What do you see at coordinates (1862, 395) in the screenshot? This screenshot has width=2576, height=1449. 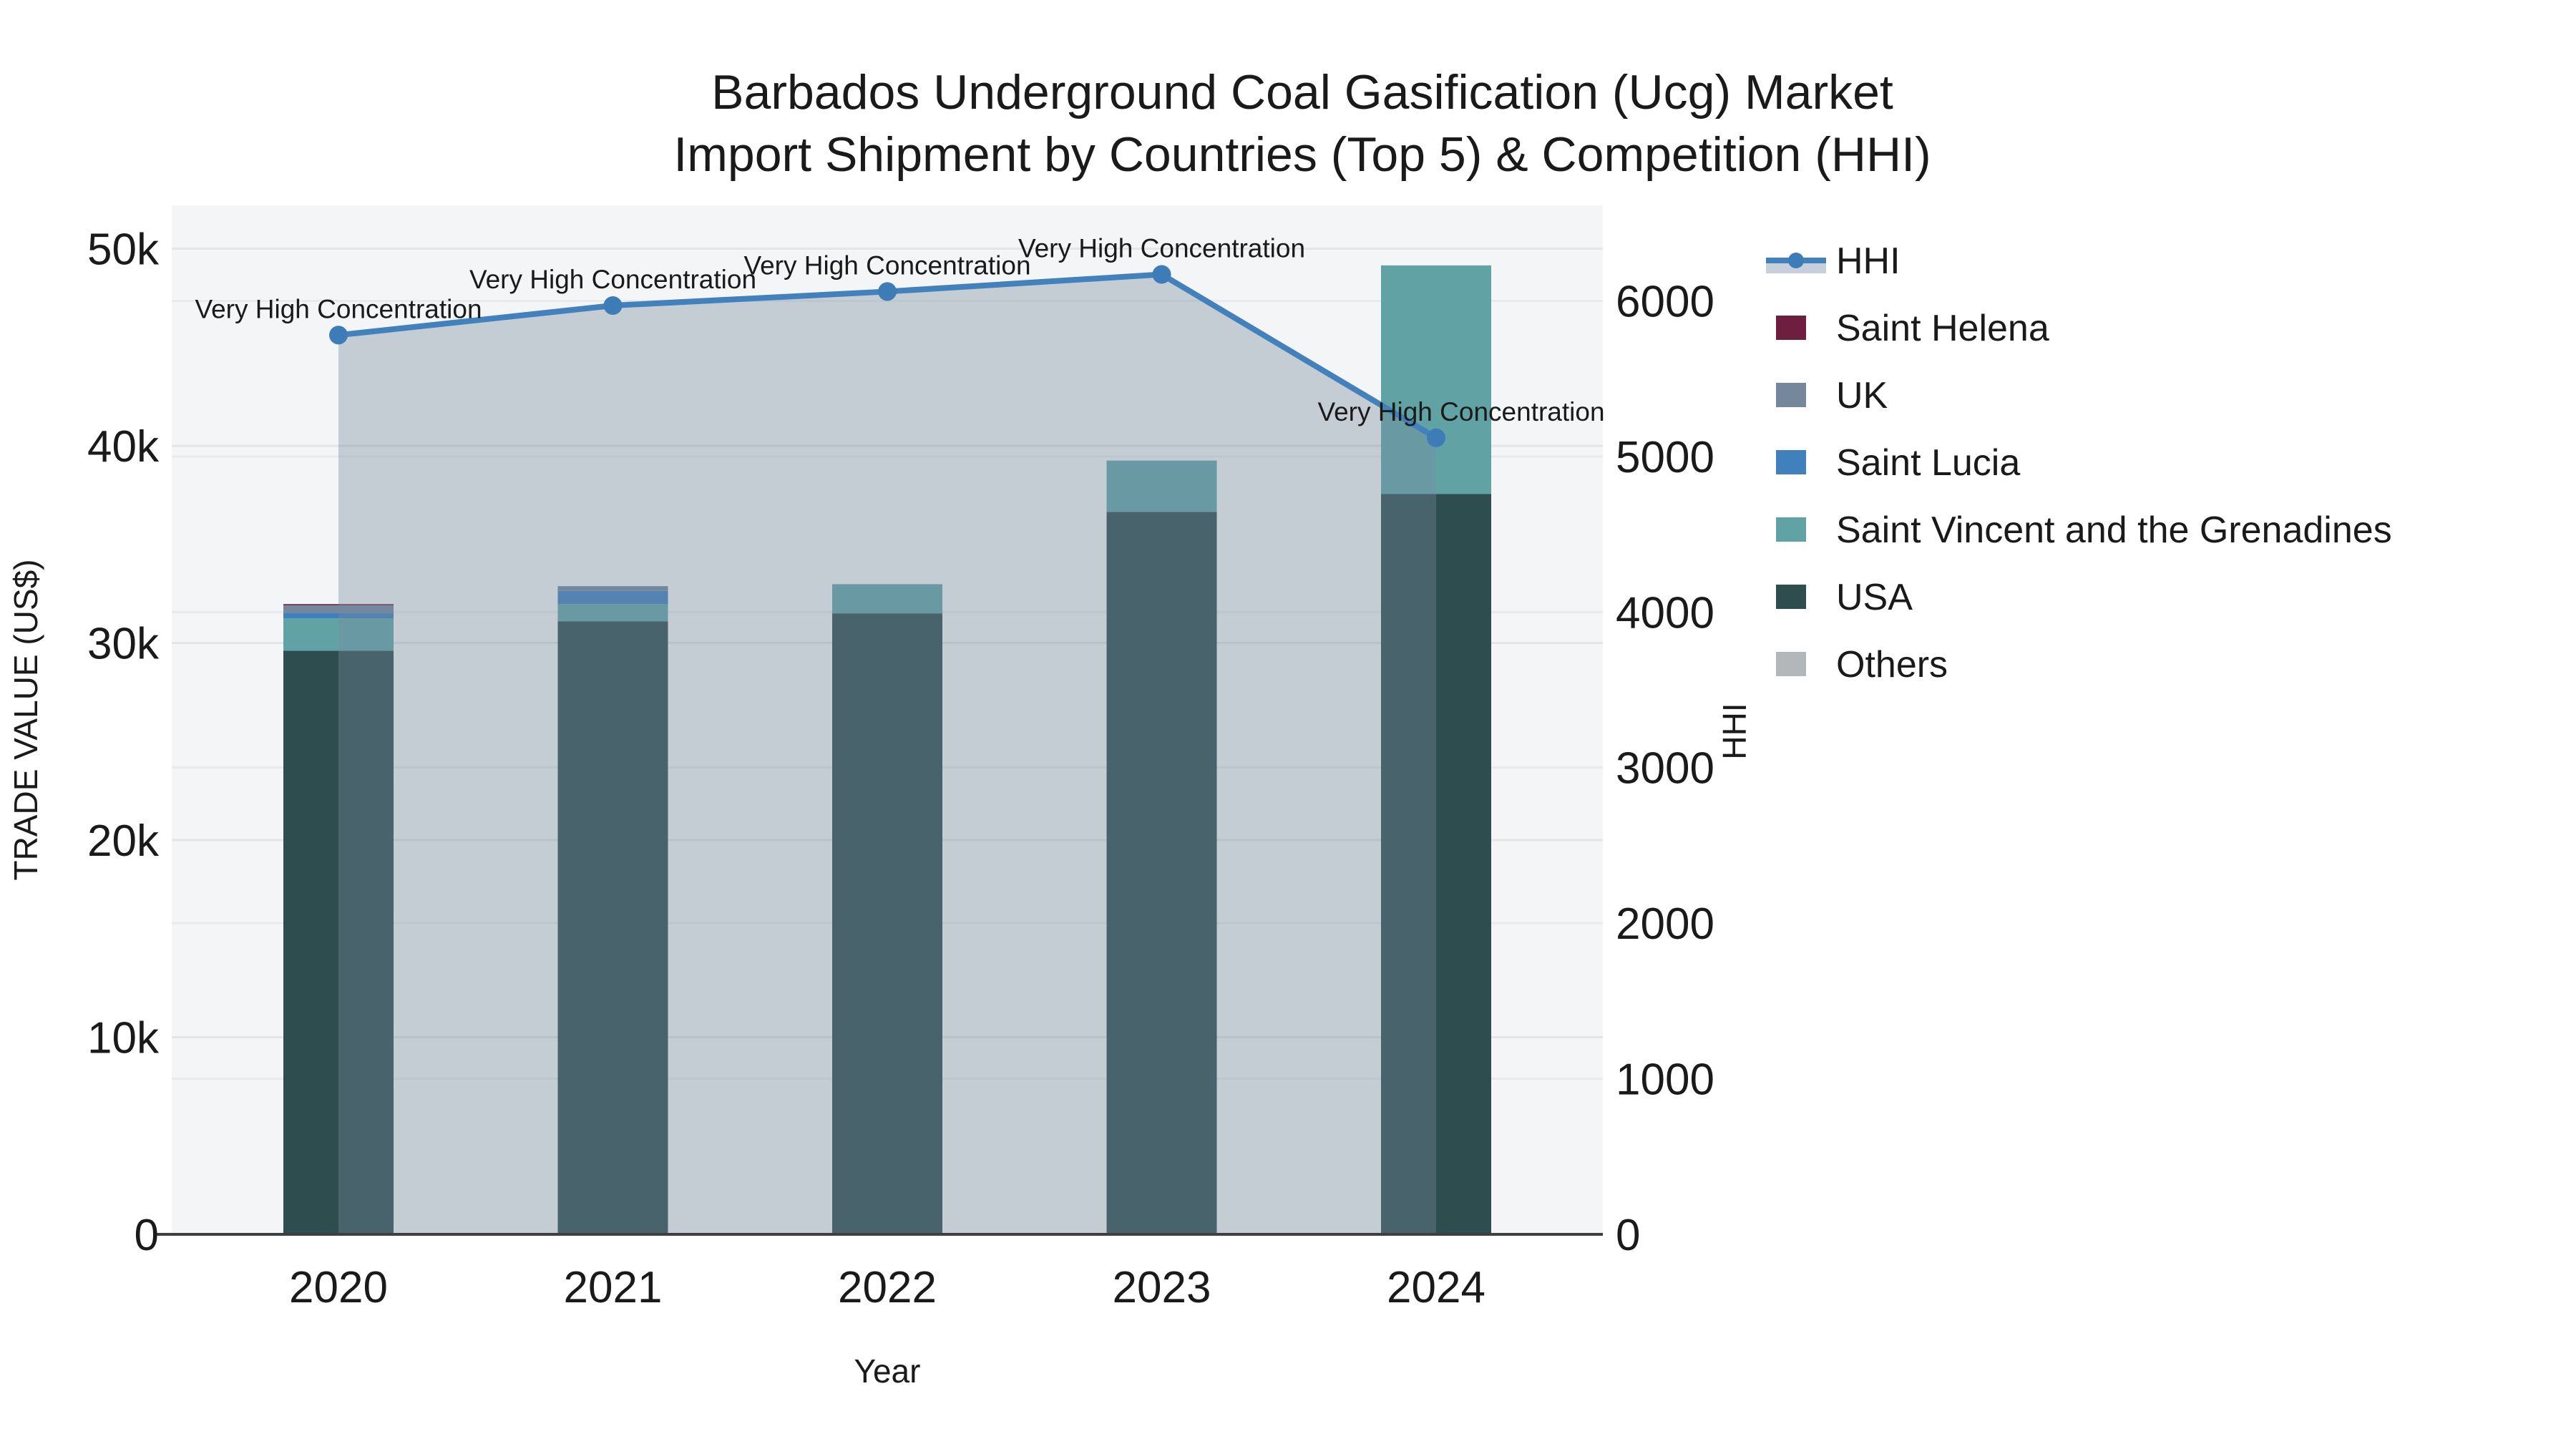 I see `legend-label: UK` at bounding box center [1862, 395].